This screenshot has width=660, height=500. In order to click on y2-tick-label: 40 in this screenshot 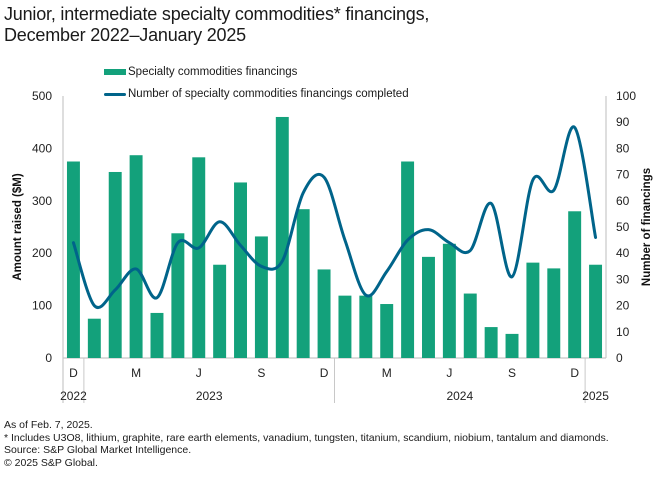, I will do `click(623, 253)`.